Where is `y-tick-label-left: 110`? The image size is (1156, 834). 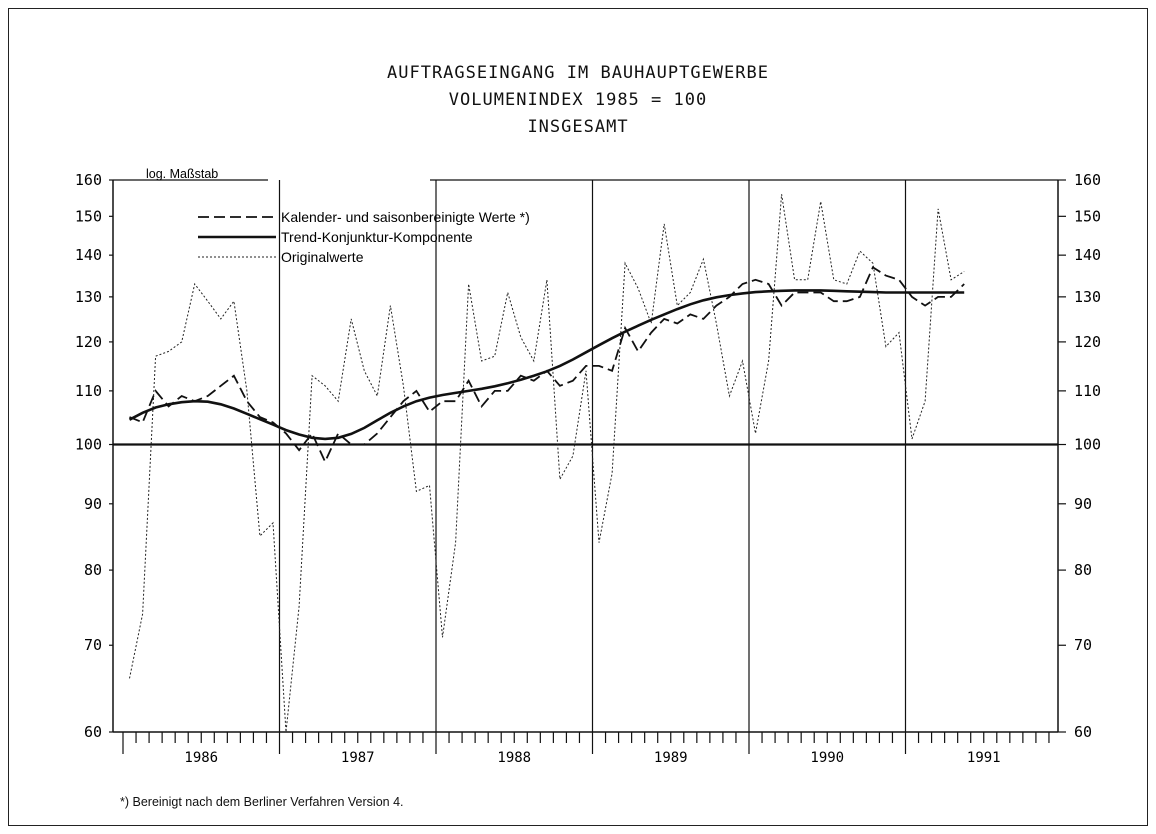
y-tick-label-left: 110 is located at coordinates (88, 391).